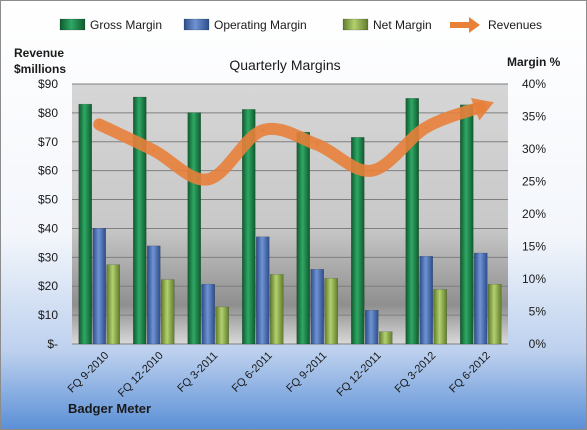 This screenshot has height=430, width=587. What do you see at coordinates (109, 408) in the screenshot?
I see `footer-label: Badger Meter` at bounding box center [109, 408].